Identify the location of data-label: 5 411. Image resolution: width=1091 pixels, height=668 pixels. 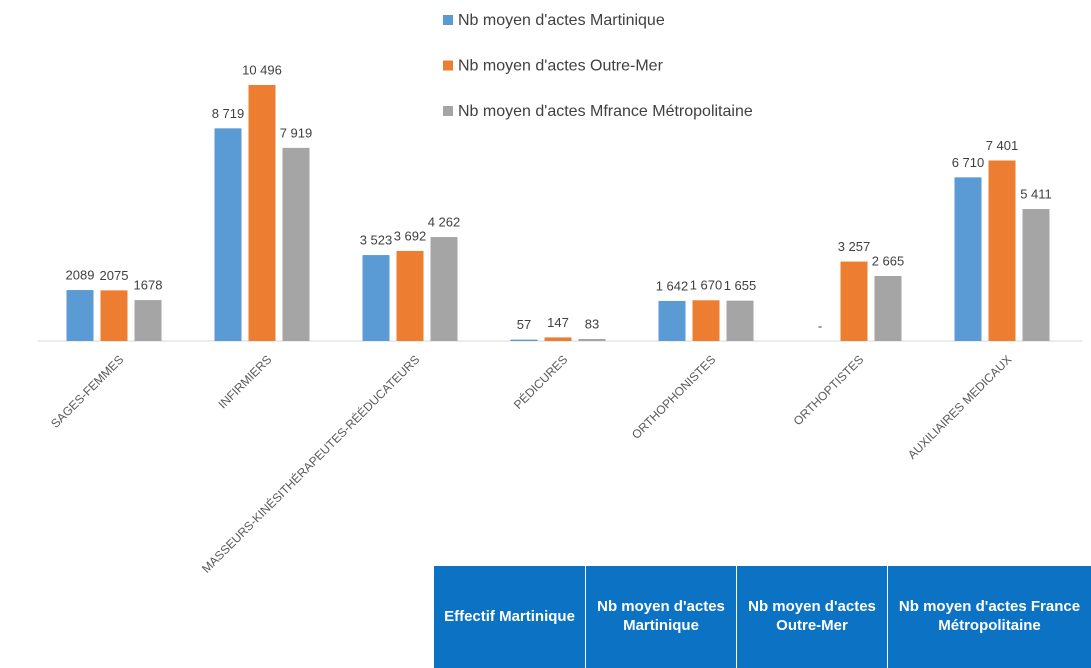
(1036, 193).